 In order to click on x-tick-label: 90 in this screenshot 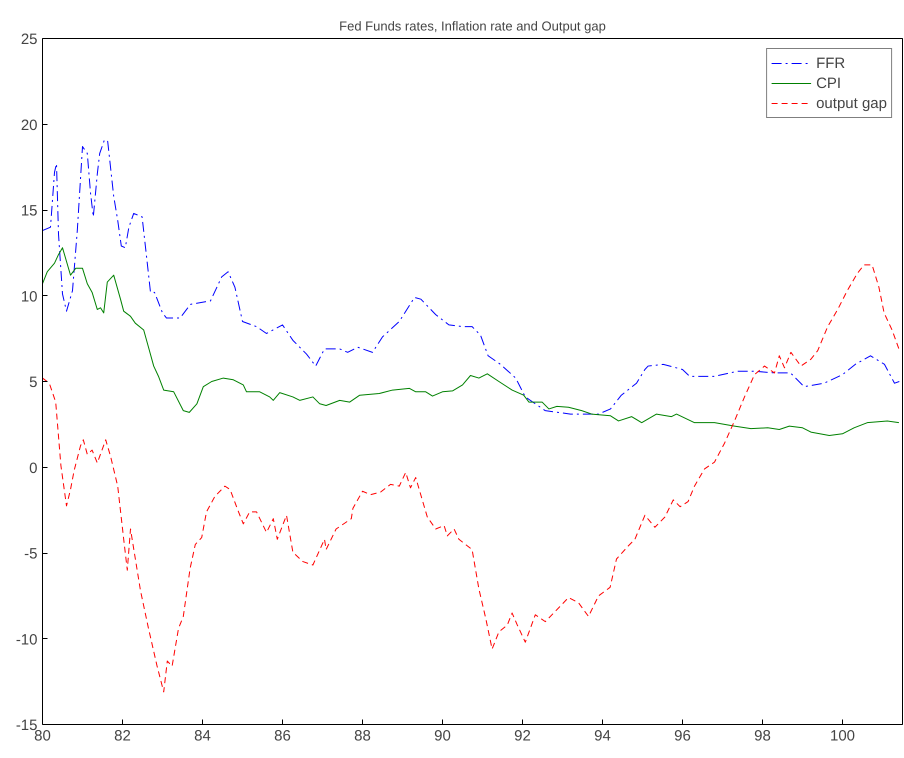, I will do `click(442, 736)`.